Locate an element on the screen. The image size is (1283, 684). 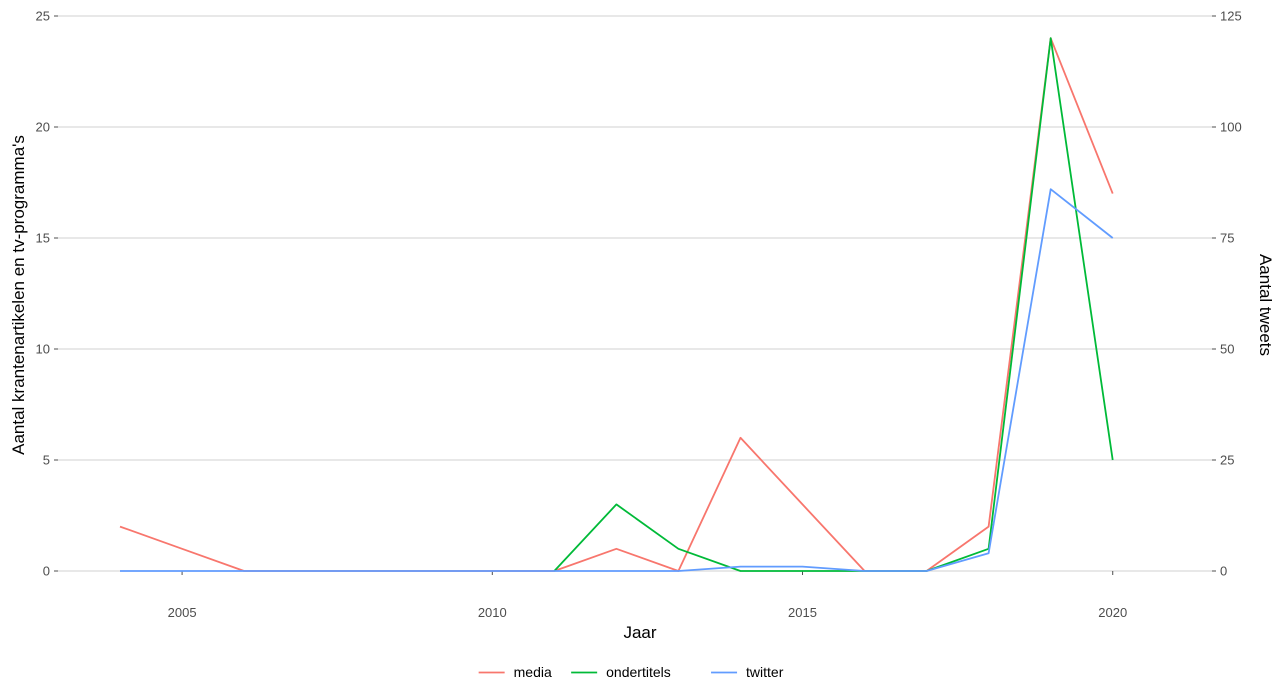
right-y-axis: 0 25 50 75 100 125 is located at coordinates (1227, 294).